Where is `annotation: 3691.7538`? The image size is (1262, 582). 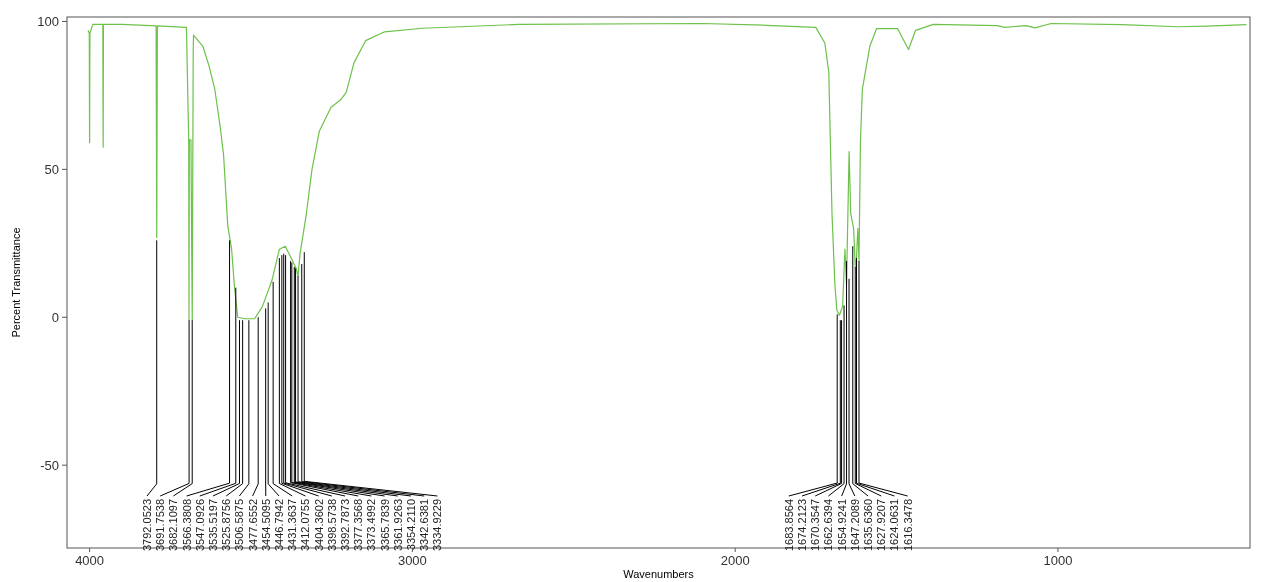
annotation: 3691.7538 is located at coordinates (160, 525).